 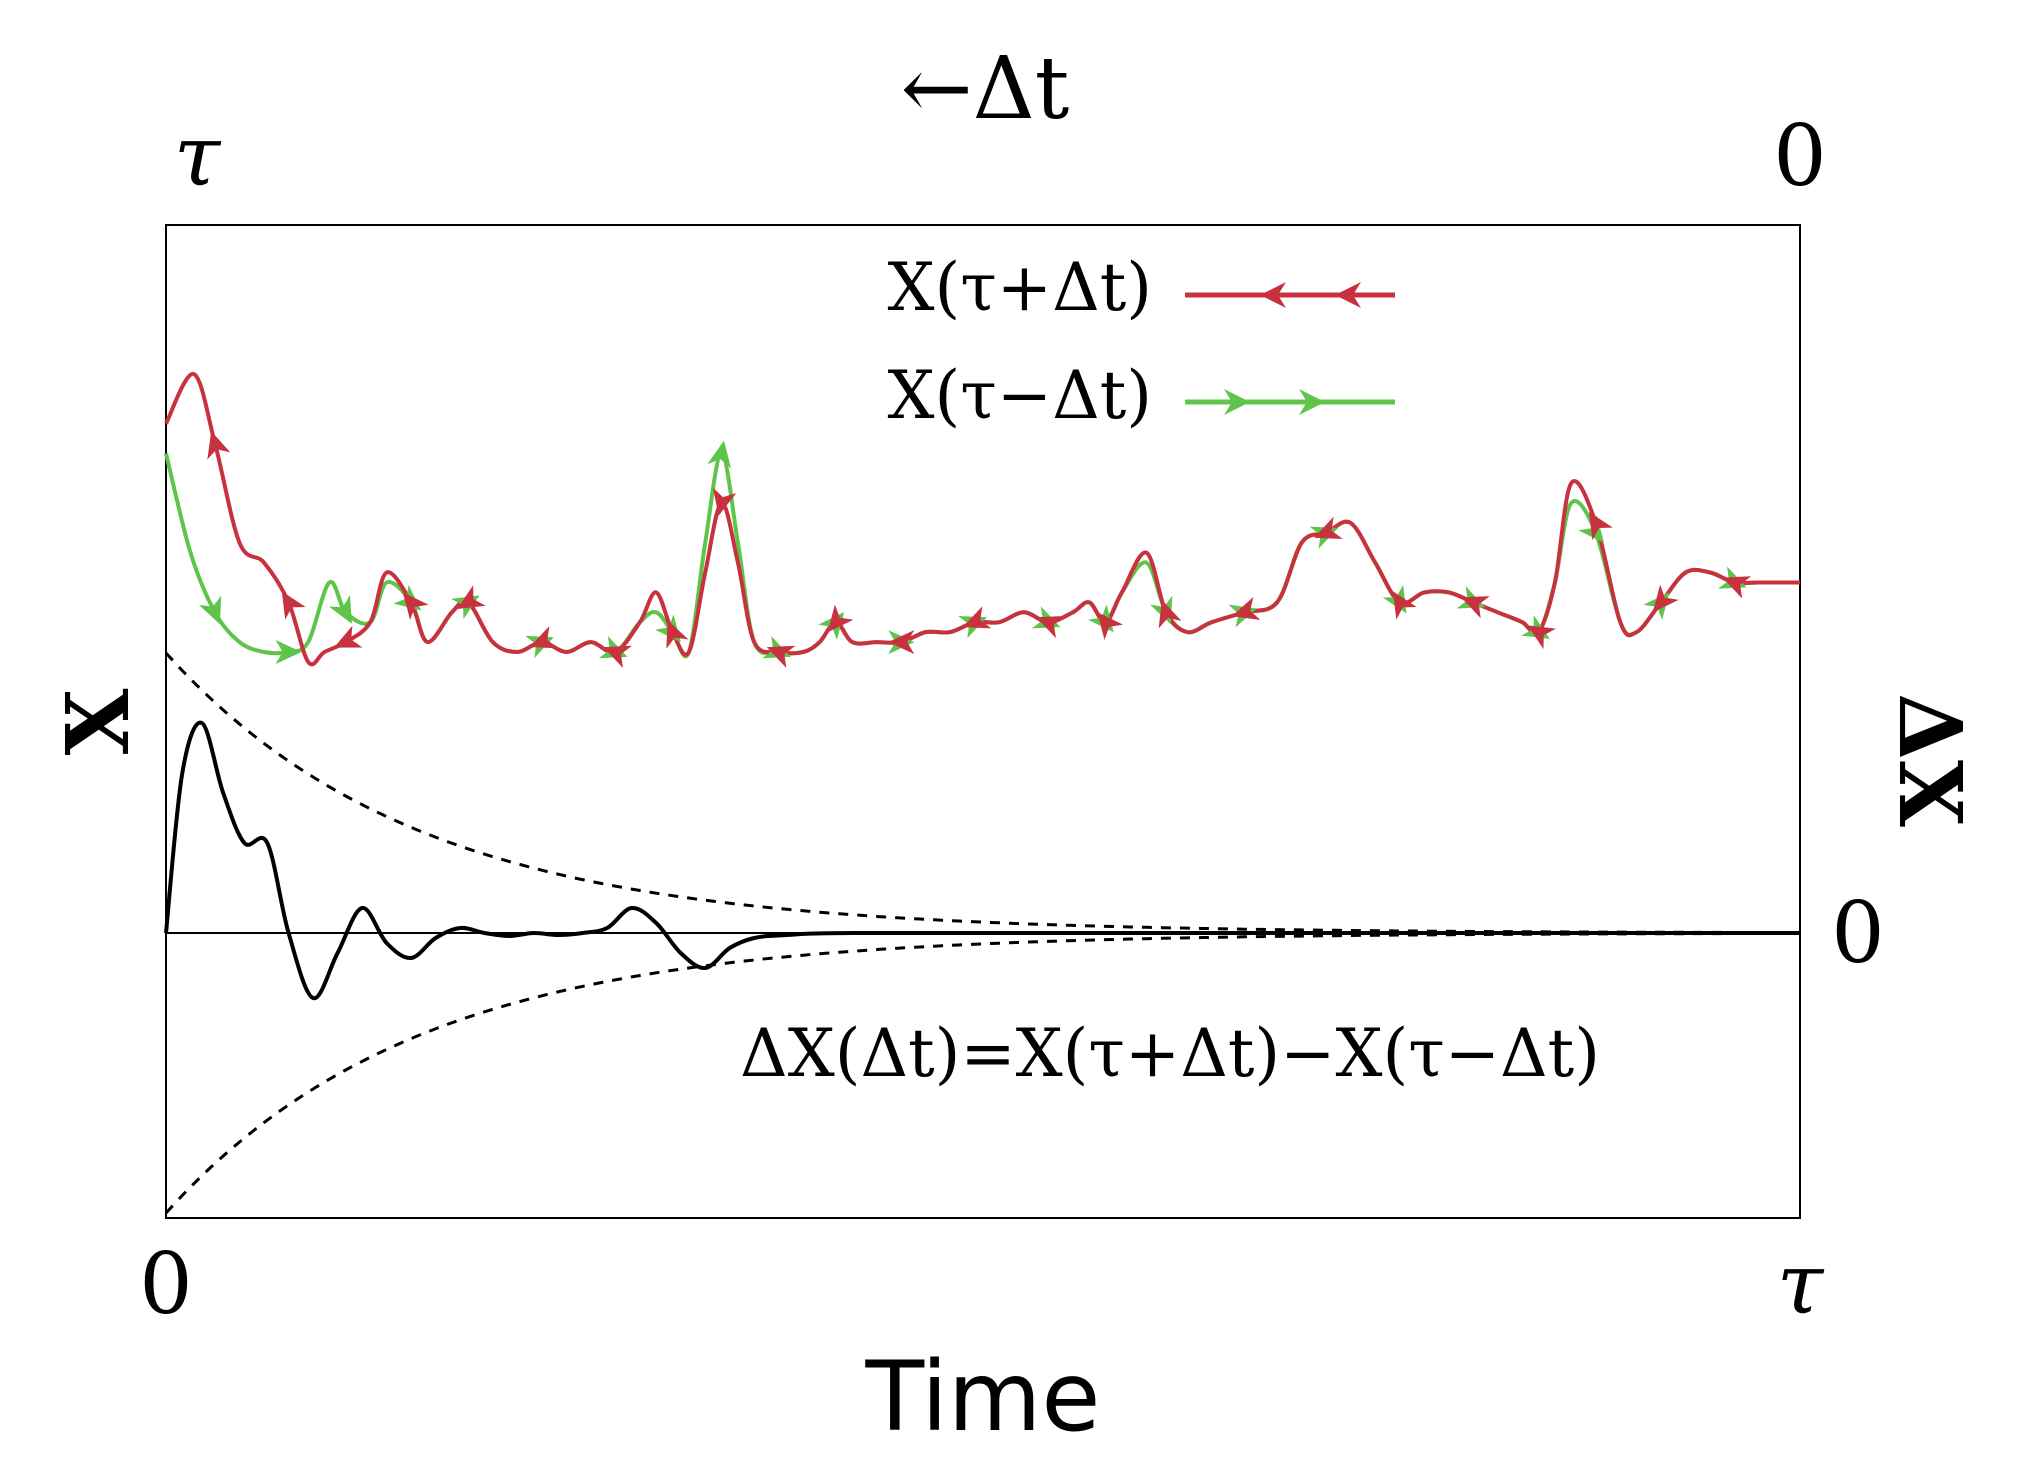 I want to click on arrows-green, so click(x=972, y=552).